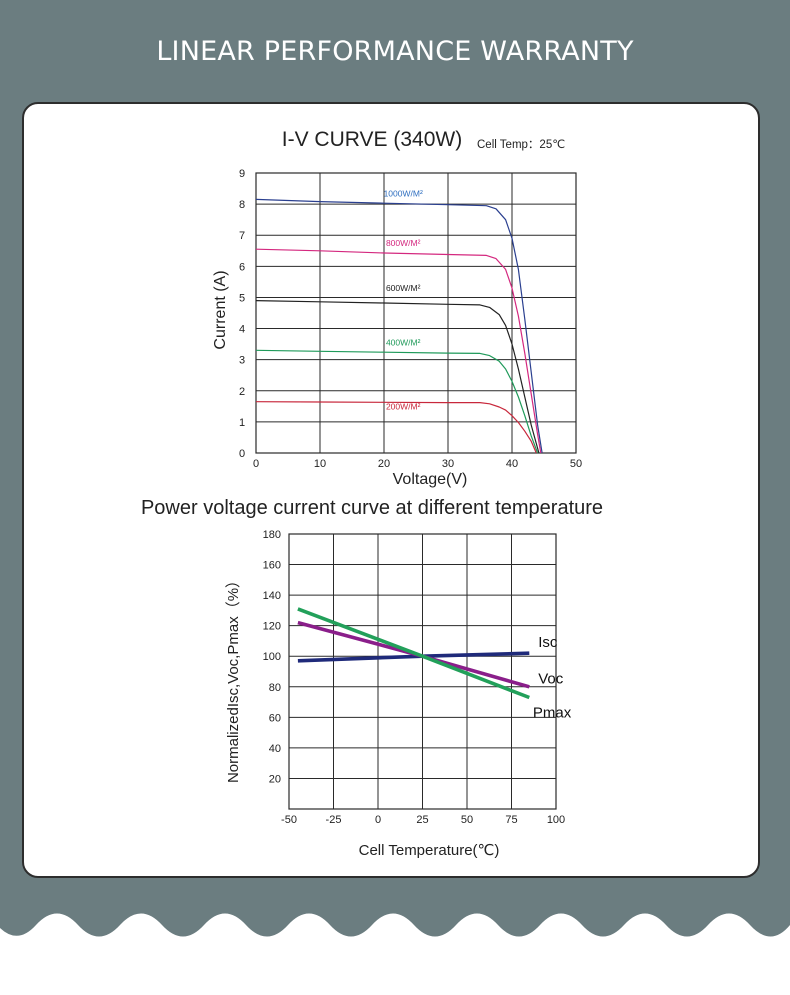 The width and height of the screenshot is (790, 995). Describe the element at coordinates (429, 850) in the screenshot. I see `x-axis-label: Cell Temperature(℃)` at that location.